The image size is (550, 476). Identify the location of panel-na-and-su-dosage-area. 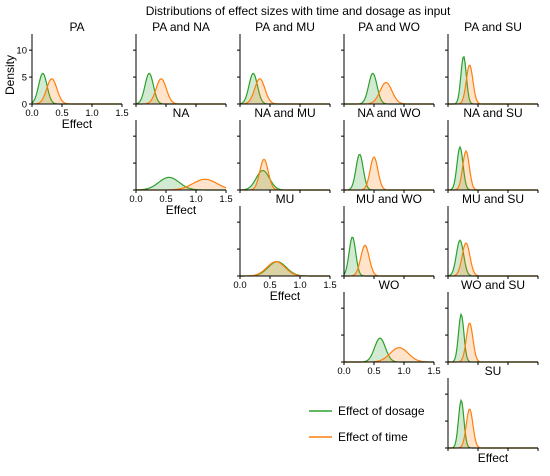
(493, 168).